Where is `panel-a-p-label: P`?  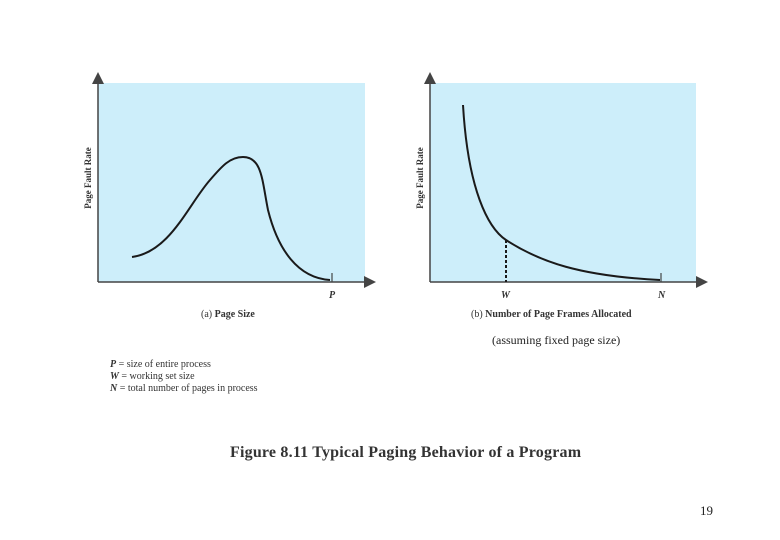
panel-a-p-label: P is located at coordinates (332, 295).